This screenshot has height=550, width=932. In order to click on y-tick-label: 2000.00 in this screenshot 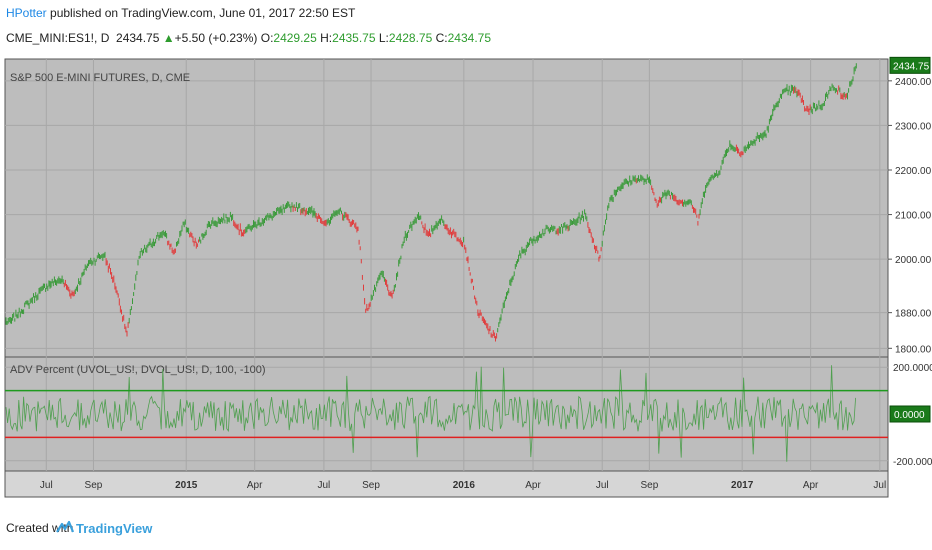, I will do `click(913, 260)`.